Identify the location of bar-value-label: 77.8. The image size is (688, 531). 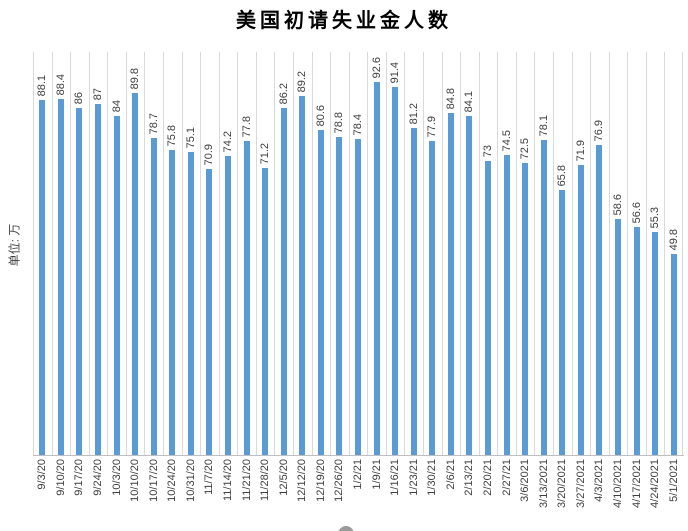
(247, 126).